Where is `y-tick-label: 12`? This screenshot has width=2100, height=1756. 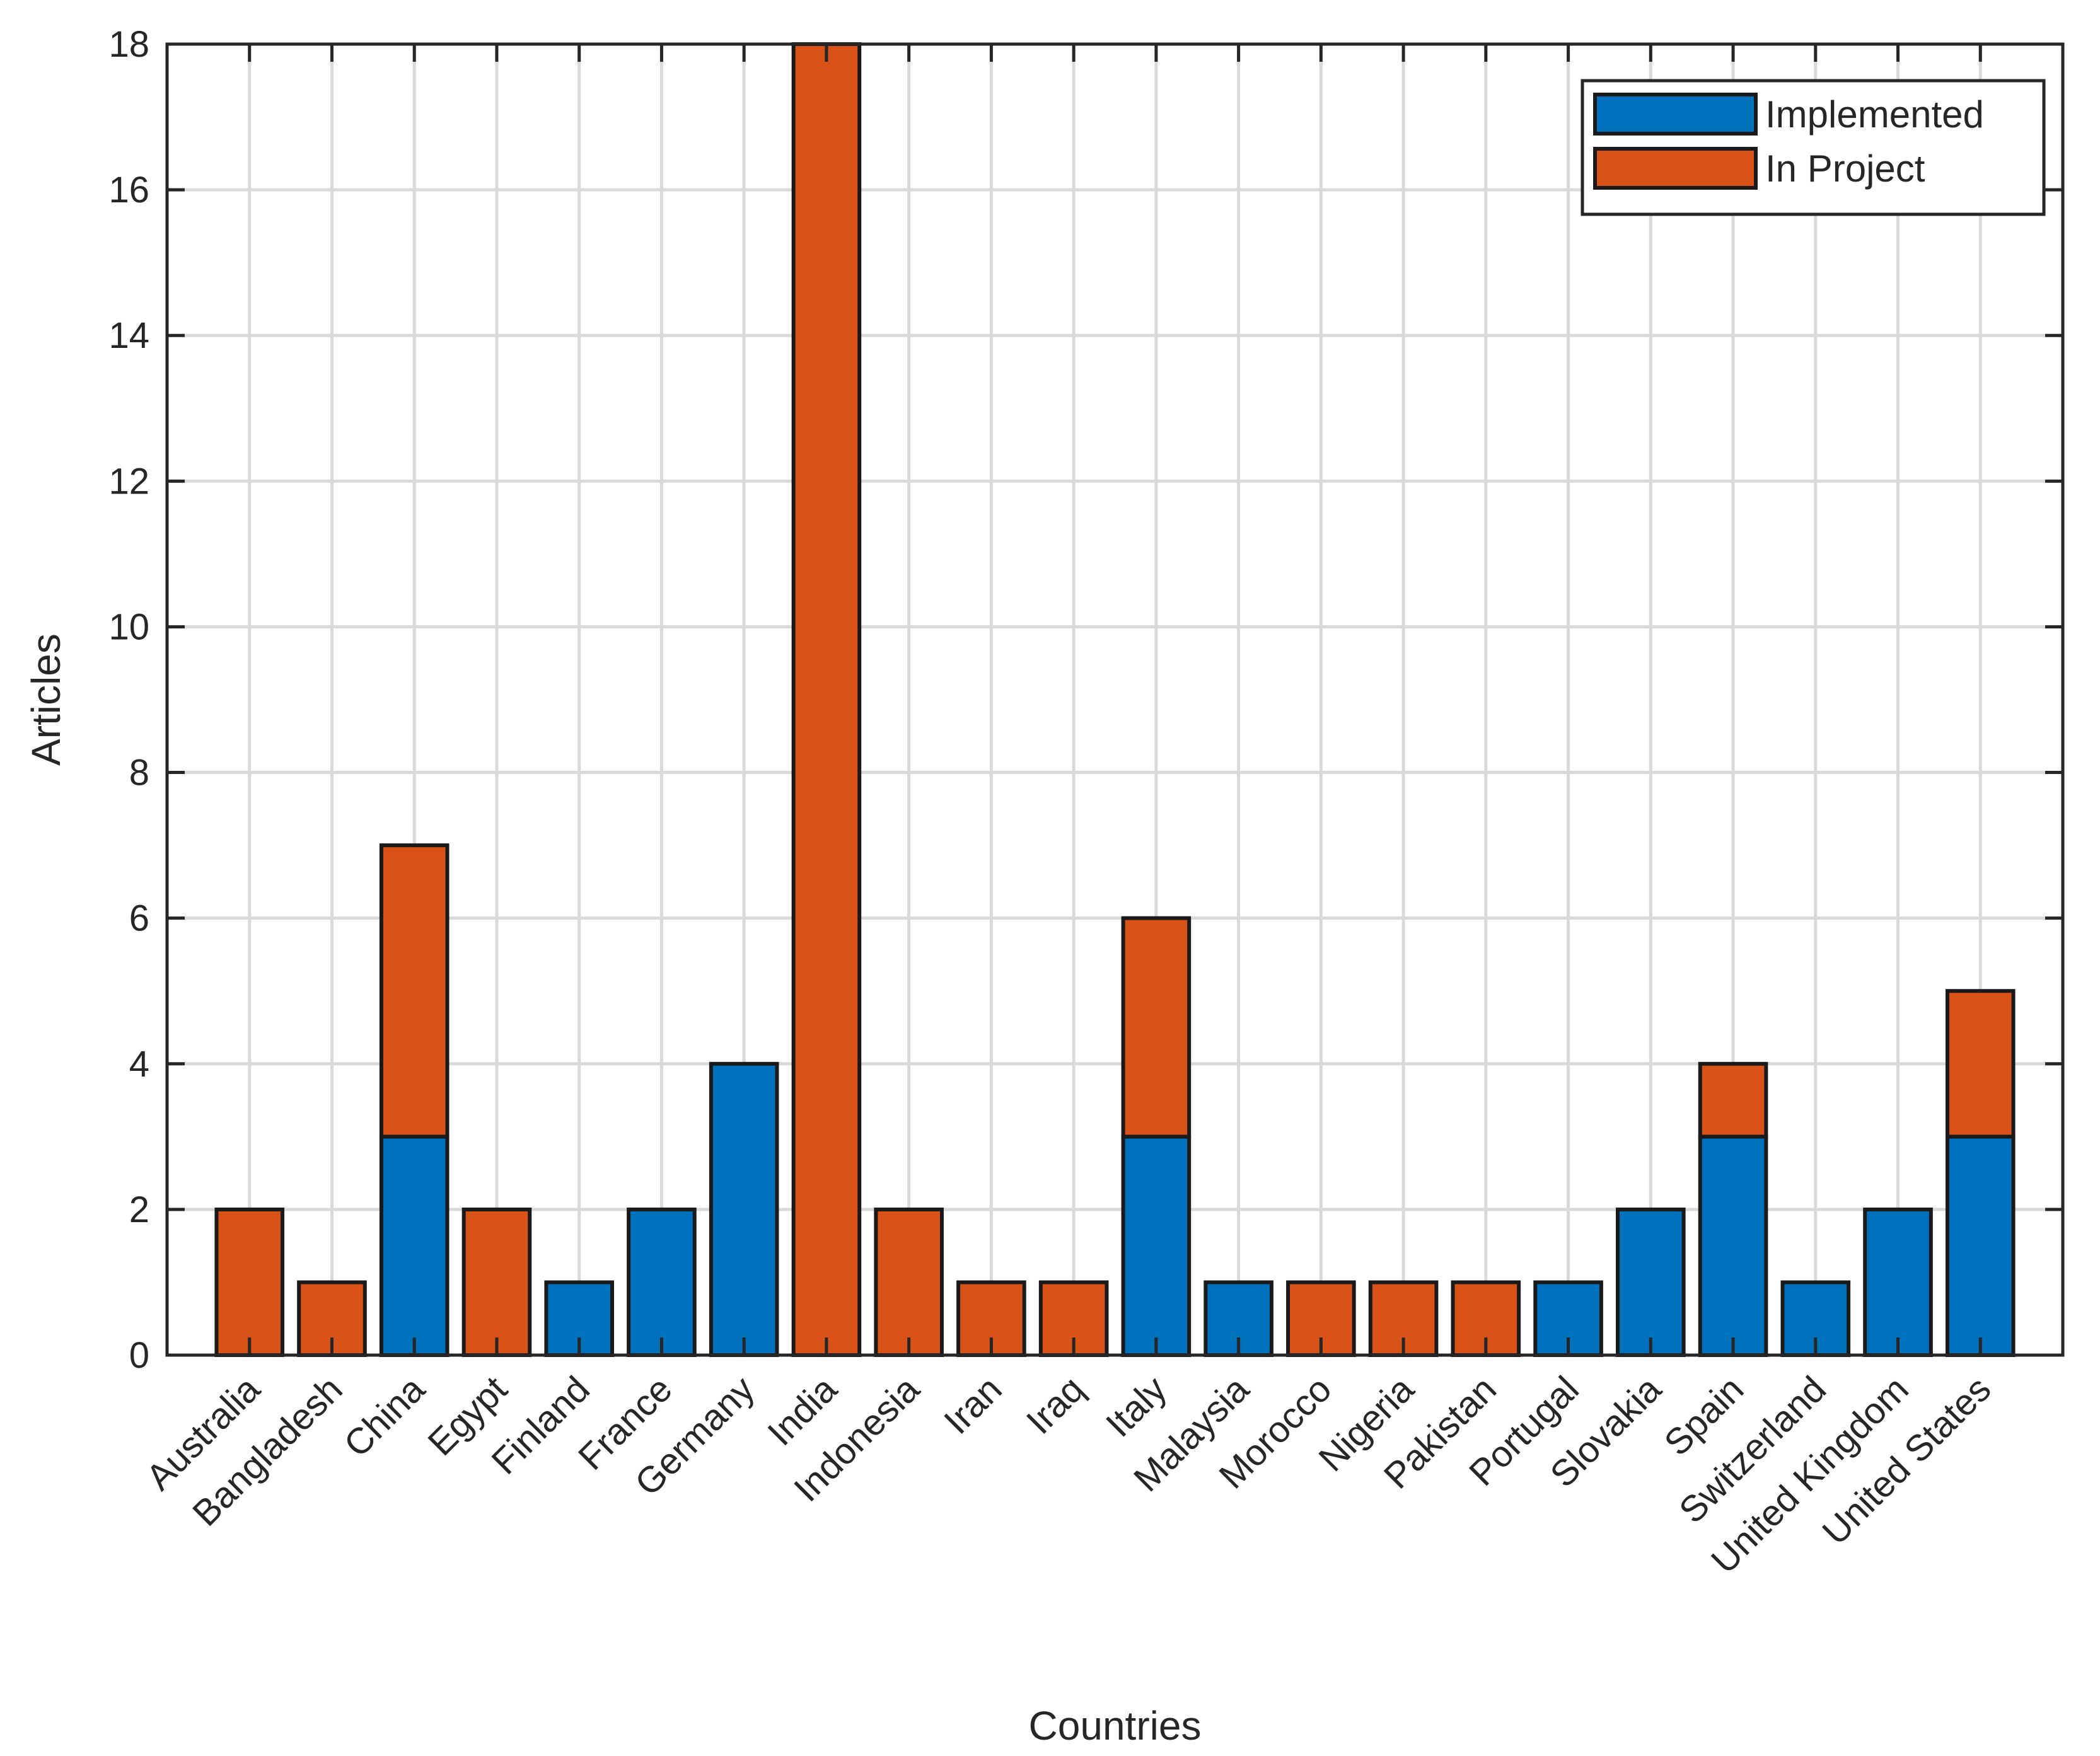 y-tick-label: 12 is located at coordinates (128, 481).